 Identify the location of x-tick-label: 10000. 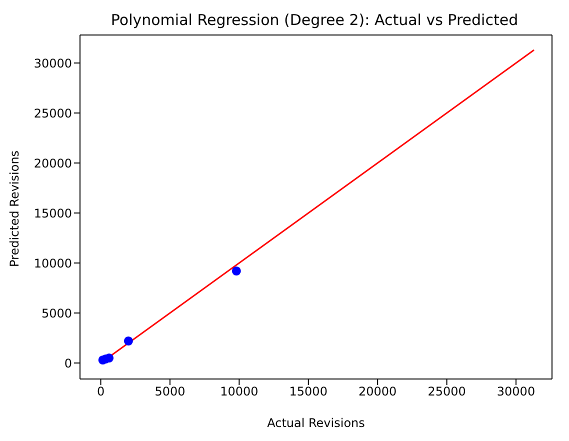
(239, 391).